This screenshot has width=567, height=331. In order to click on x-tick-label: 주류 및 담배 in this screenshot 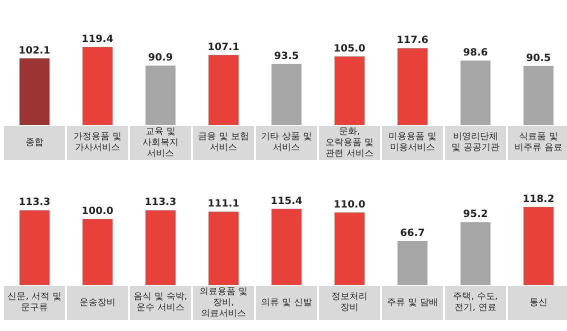, I will do `click(412, 303)`.